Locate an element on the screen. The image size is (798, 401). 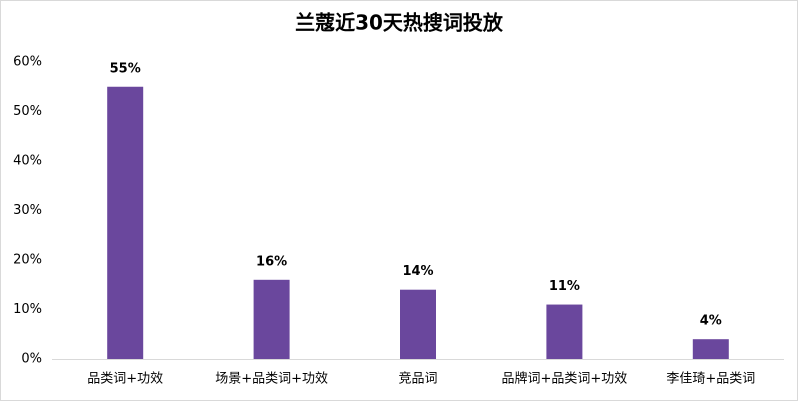
value-label: 16% is located at coordinates (271, 261).